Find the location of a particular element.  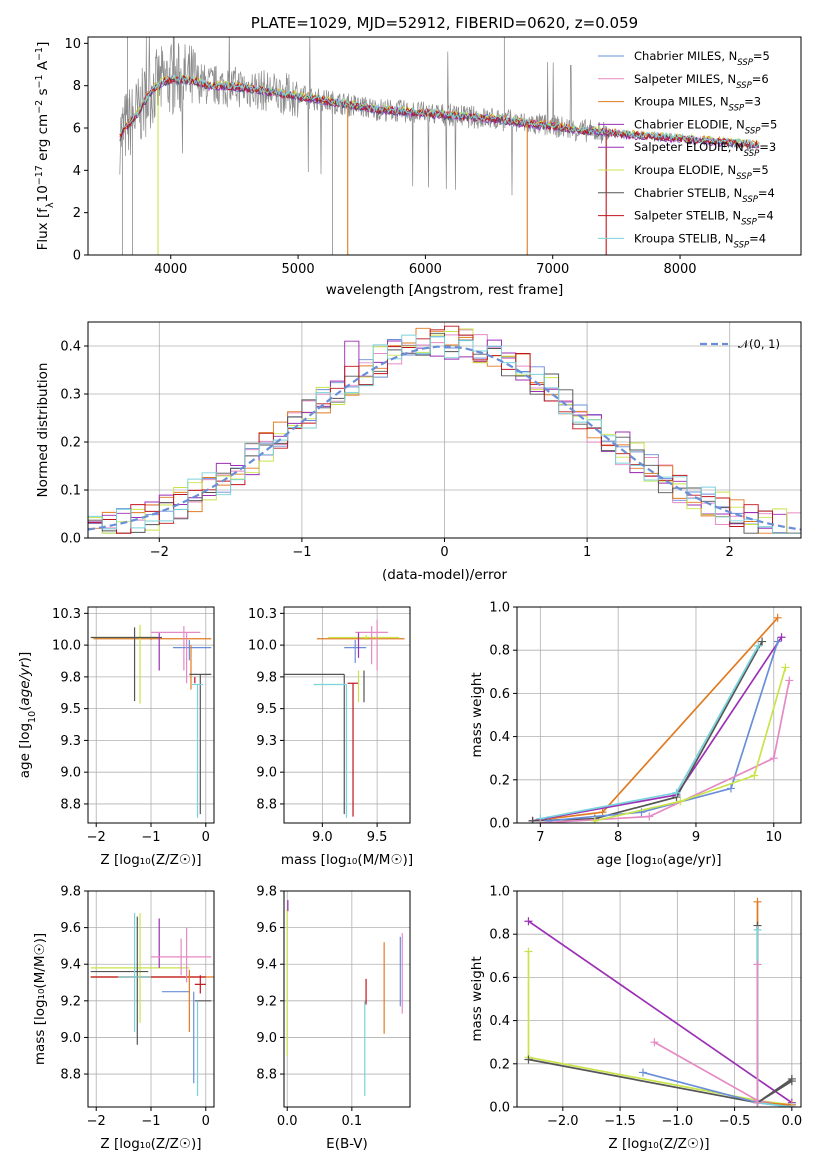

y-tick-label: 8.8 is located at coordinates (266, 1075).